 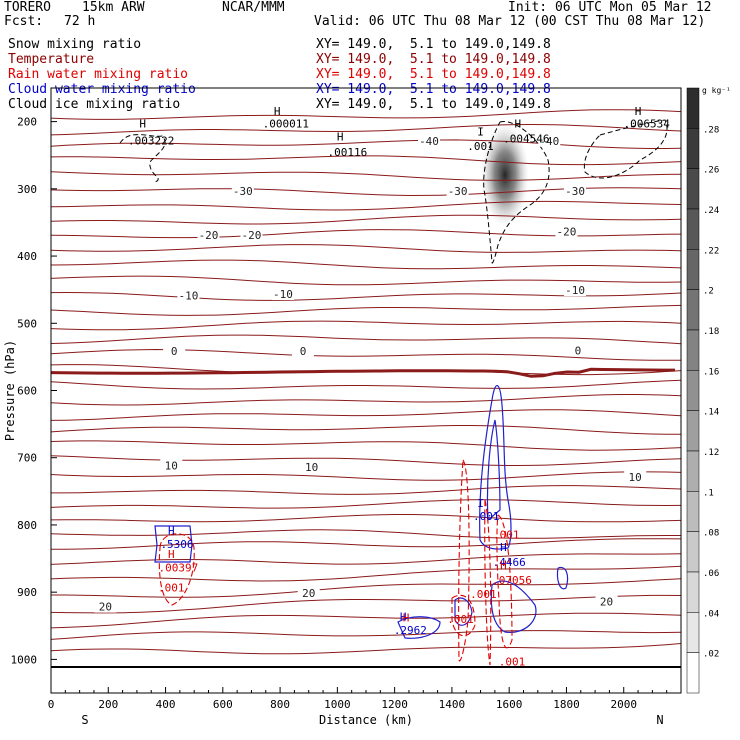 What do you see at coordinates (711, 372) in the screenshot?
I see `colorbar-label: .16` at bounding box center [711, 372].